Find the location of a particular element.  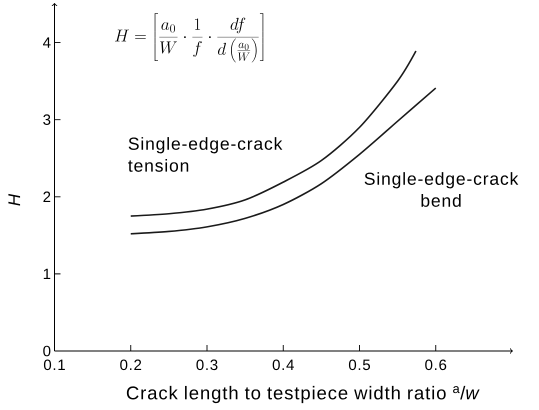

series-label: Single-edge-crack tension is located at coordinates (205, 154).